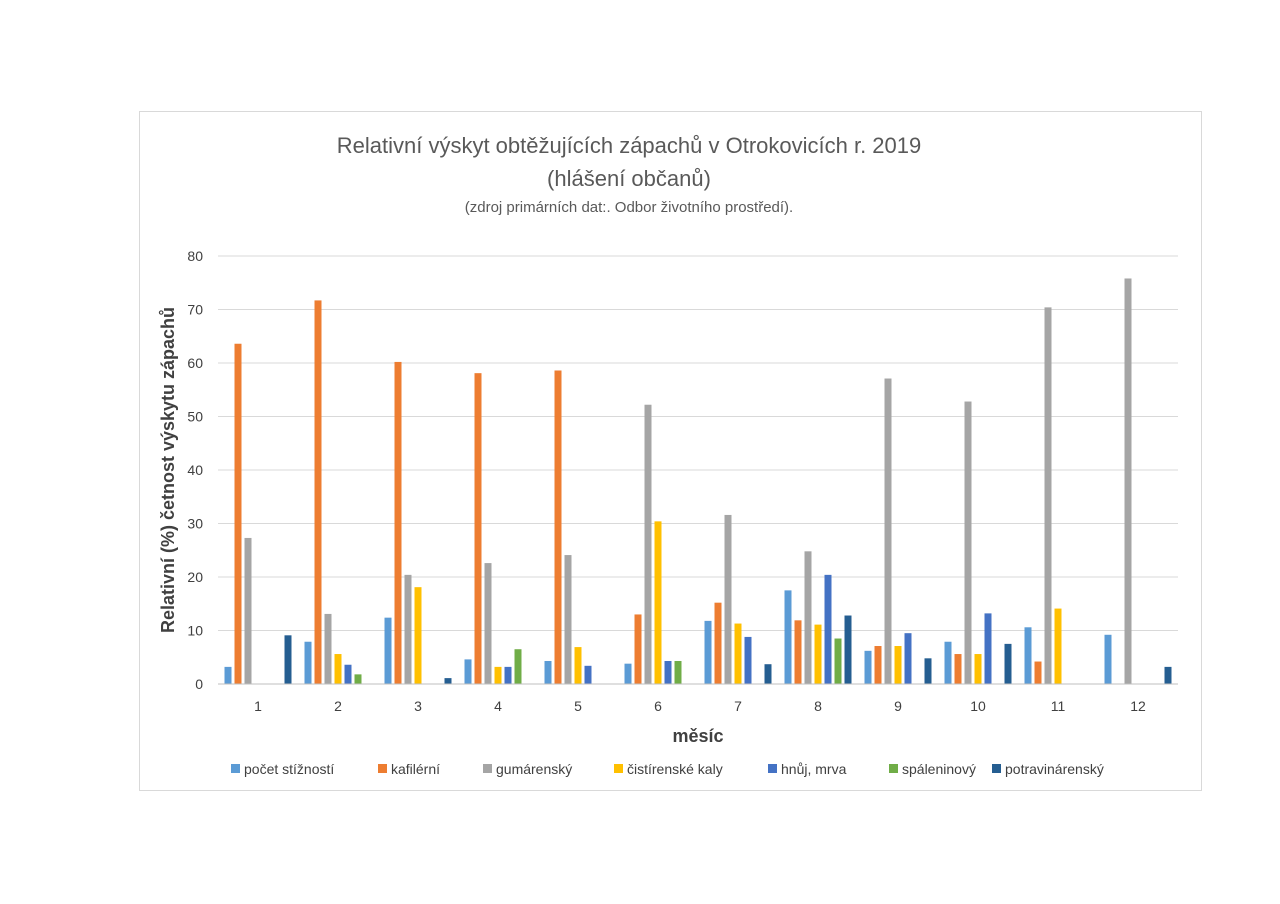 This screenshot has width=1280, height=904. Describe the element at coordinates (534, 769) in the screenshot. I see `legend-label: gumárenský` at that location.